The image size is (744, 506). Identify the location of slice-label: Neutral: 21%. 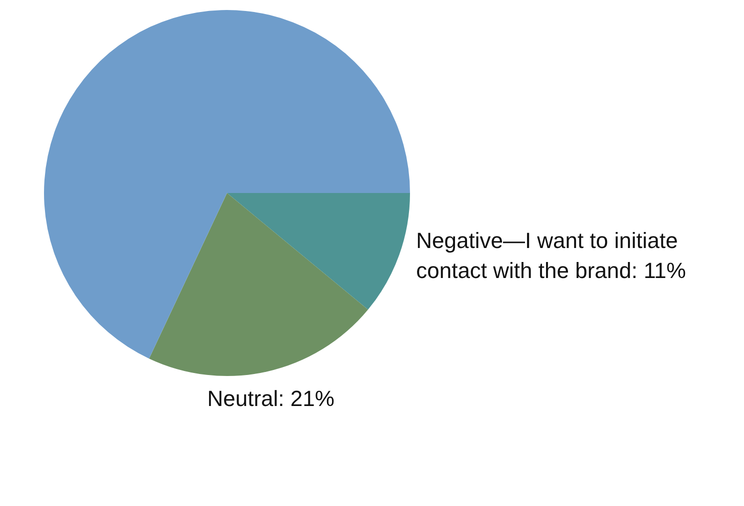
(270, 399).